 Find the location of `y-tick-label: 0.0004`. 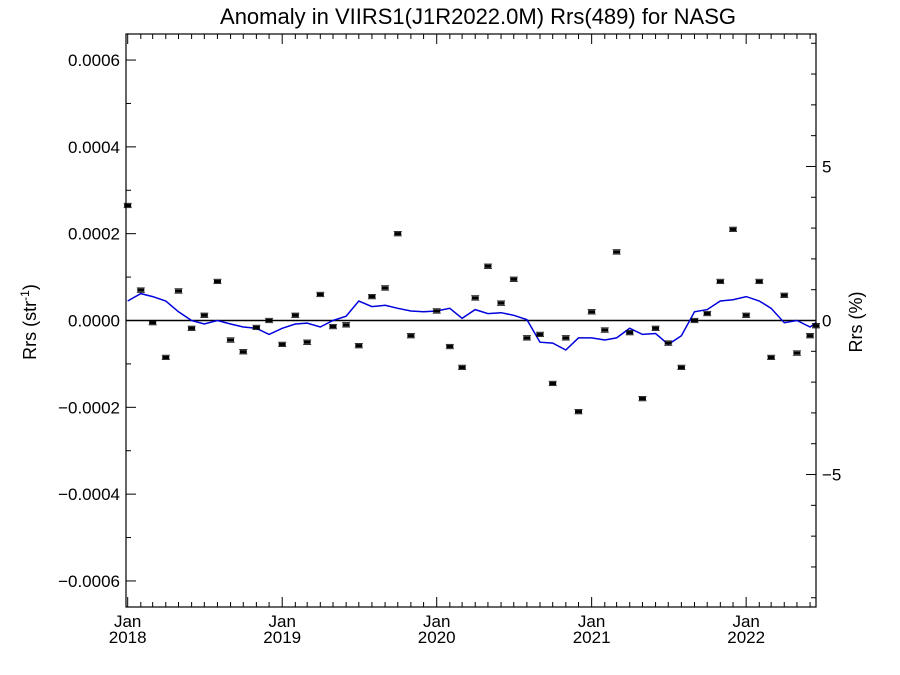

y-tick-label: 0.0004 is located at coordinates (94, 147).